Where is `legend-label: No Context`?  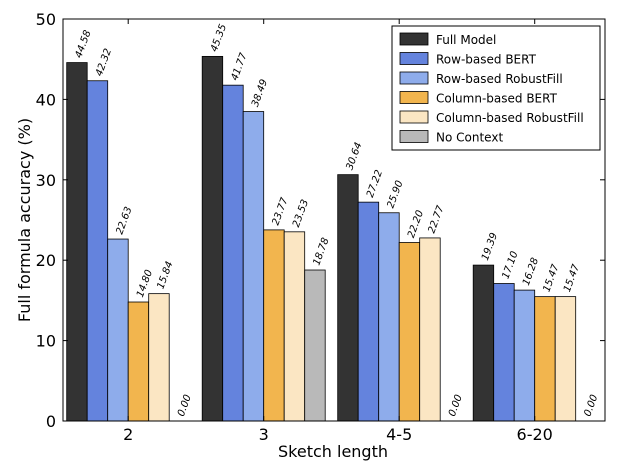 legend-label: No Context is located at coordinates (469, 138).